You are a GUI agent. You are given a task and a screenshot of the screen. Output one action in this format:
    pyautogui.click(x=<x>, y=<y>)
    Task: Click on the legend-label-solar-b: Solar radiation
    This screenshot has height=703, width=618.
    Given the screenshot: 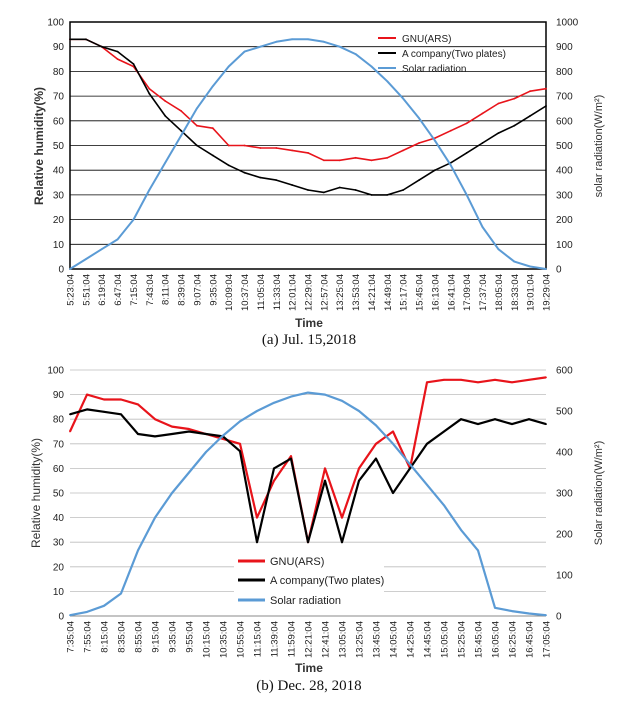 What is the action you would take?
    pyautogui.click(x=305, y=601)
    